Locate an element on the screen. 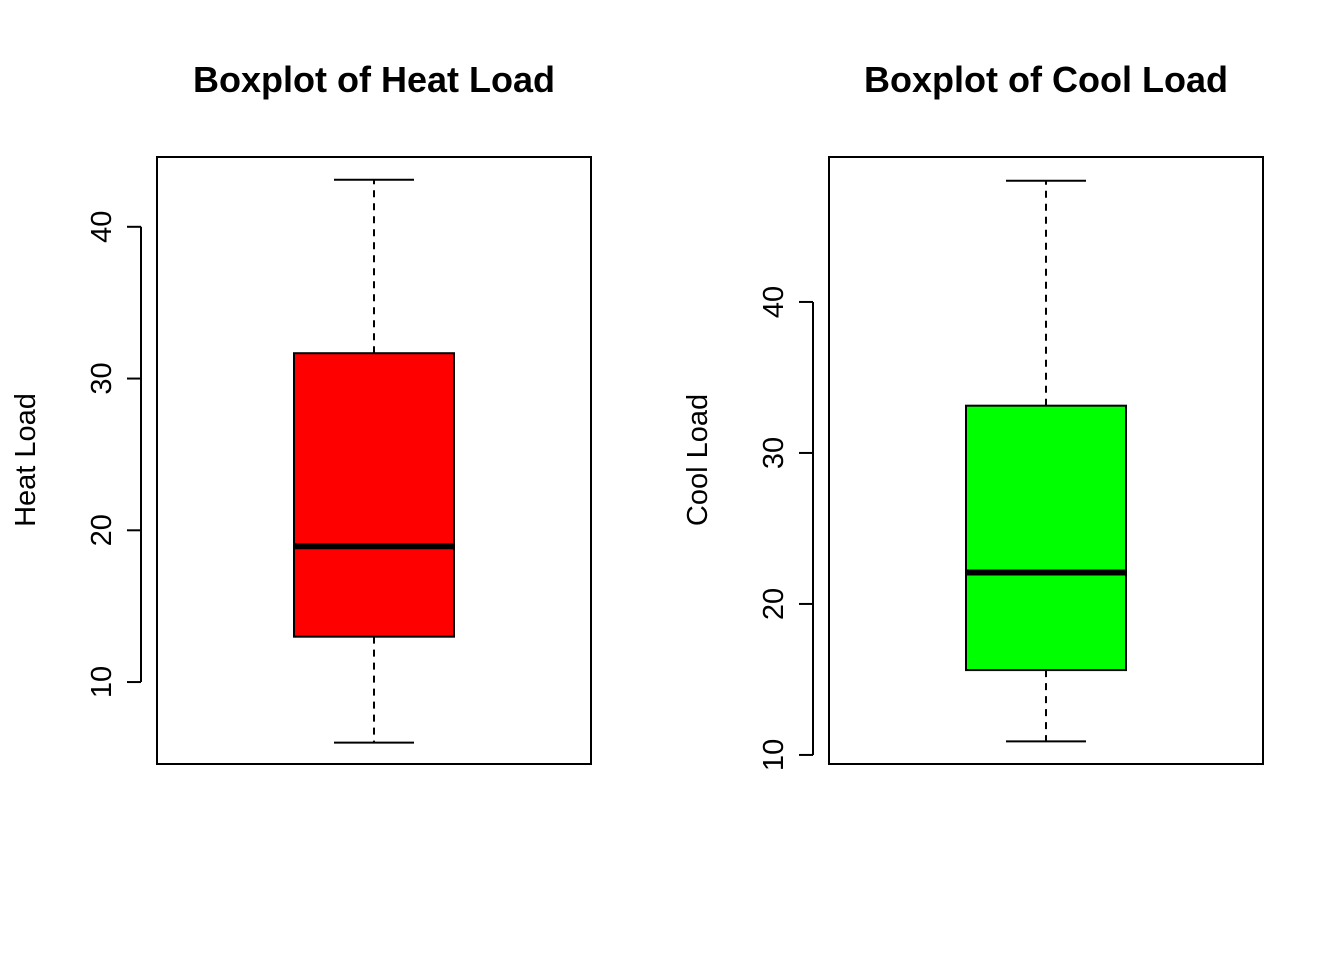 This screenshot has height=960, width=1344. chart-title: Boxplot of Cool Load is located at coordinates (1046, 79).